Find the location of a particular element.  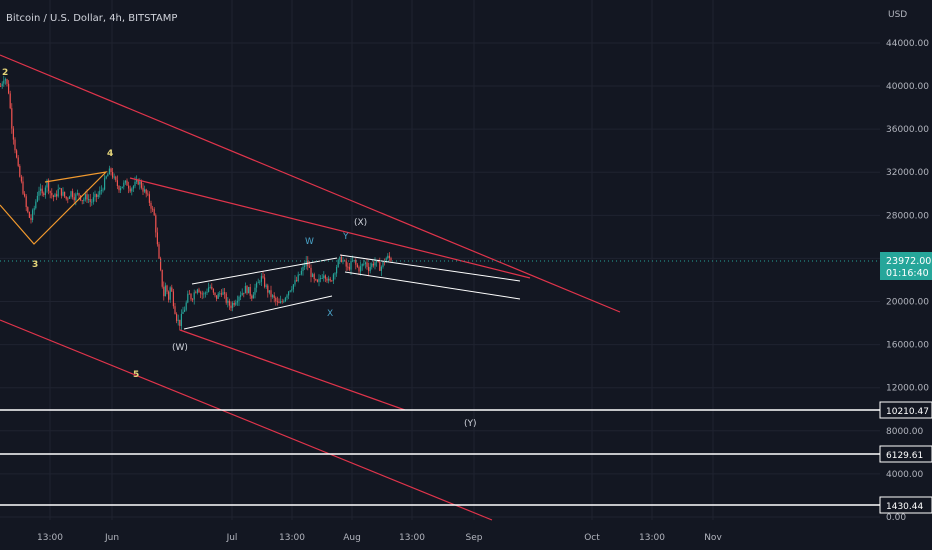

y-tick-1: 40000.00 is located at coordinates (907, 87).